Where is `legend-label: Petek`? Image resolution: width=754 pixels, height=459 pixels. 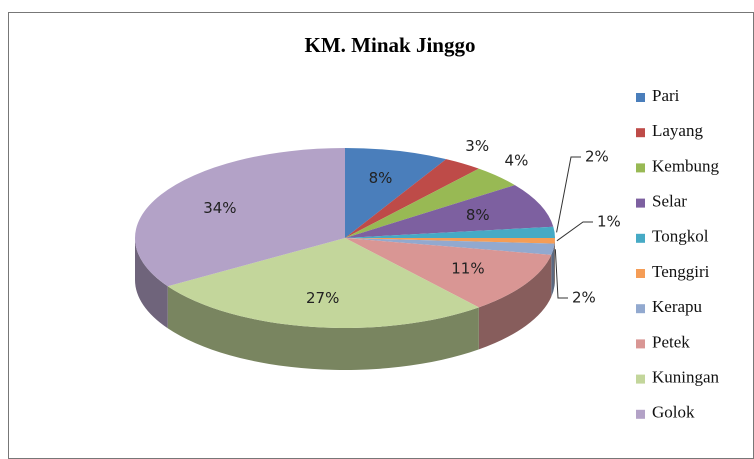
legend-label: Petek is located at coordinates (671, 341).